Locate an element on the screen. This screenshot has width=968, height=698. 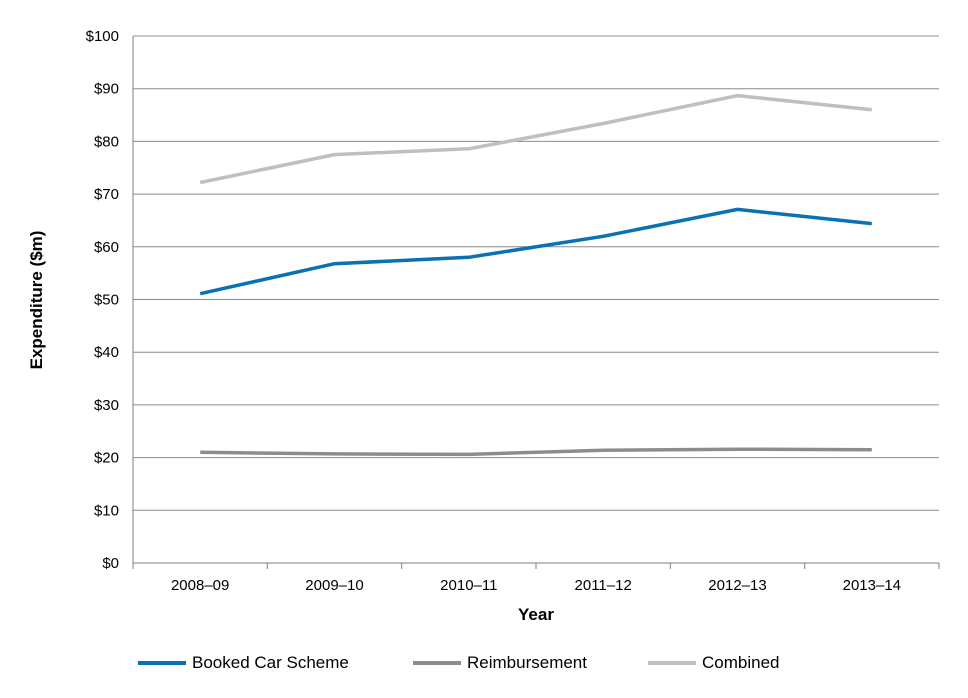
y-tick-label: $30 is located at coordinates (106, 405).